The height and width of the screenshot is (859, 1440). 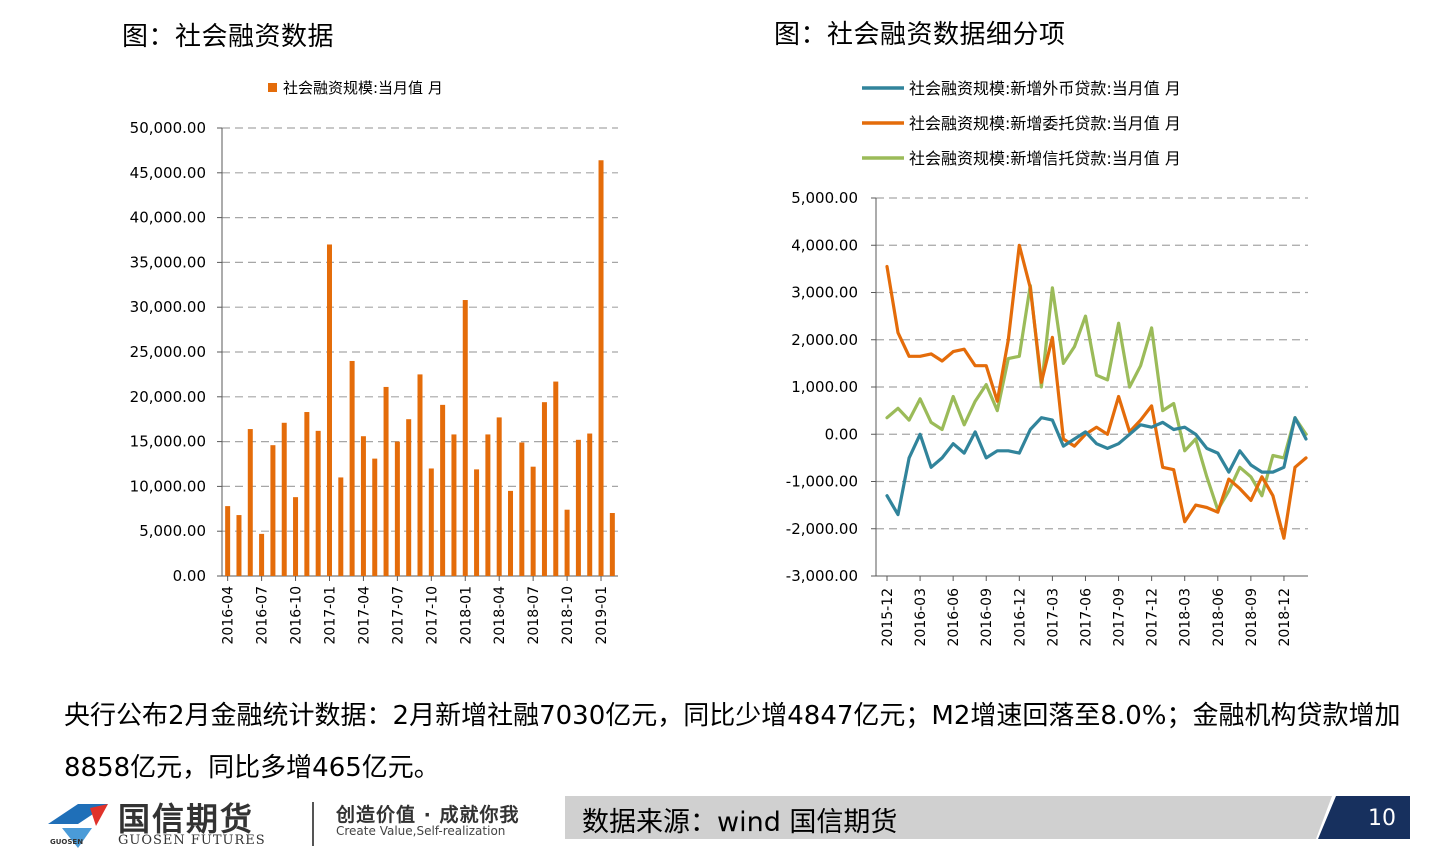 I want to click on page-number: 10, so click(x=1382, y=818).